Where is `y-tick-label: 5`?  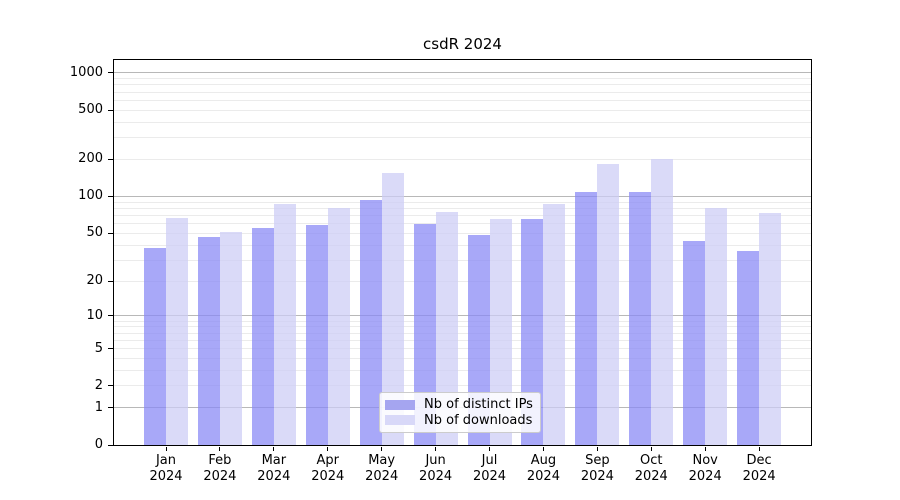 y-tick-label: 5 is located at coordinates (98, 348).